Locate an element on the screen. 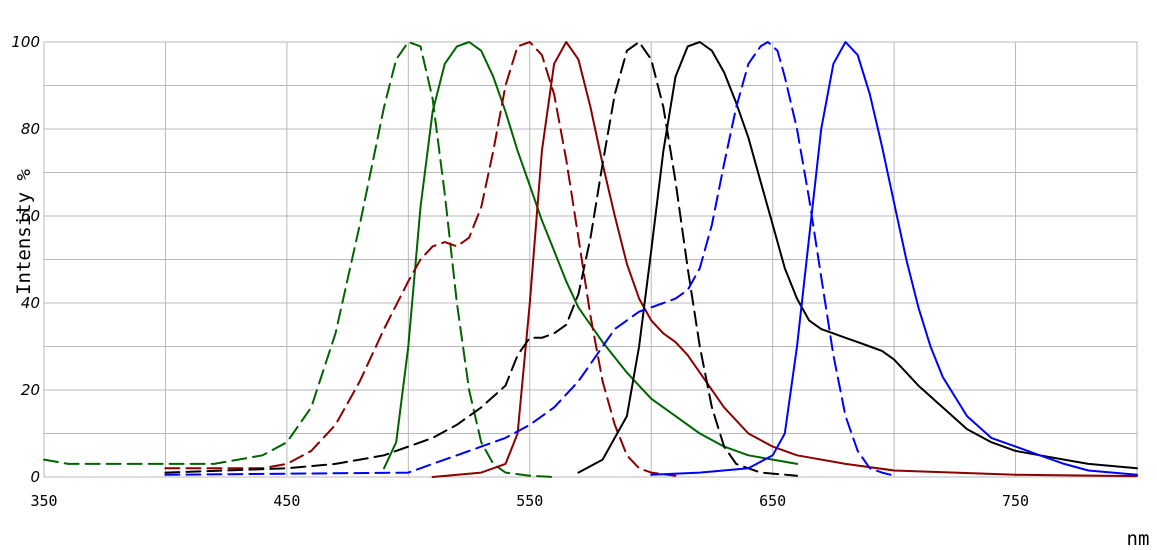 Image resolution: width=1157 pixels, height=550 pixels. x-axis-ticks: 350 450 550 650 750 is located at coordinates (529, 501).